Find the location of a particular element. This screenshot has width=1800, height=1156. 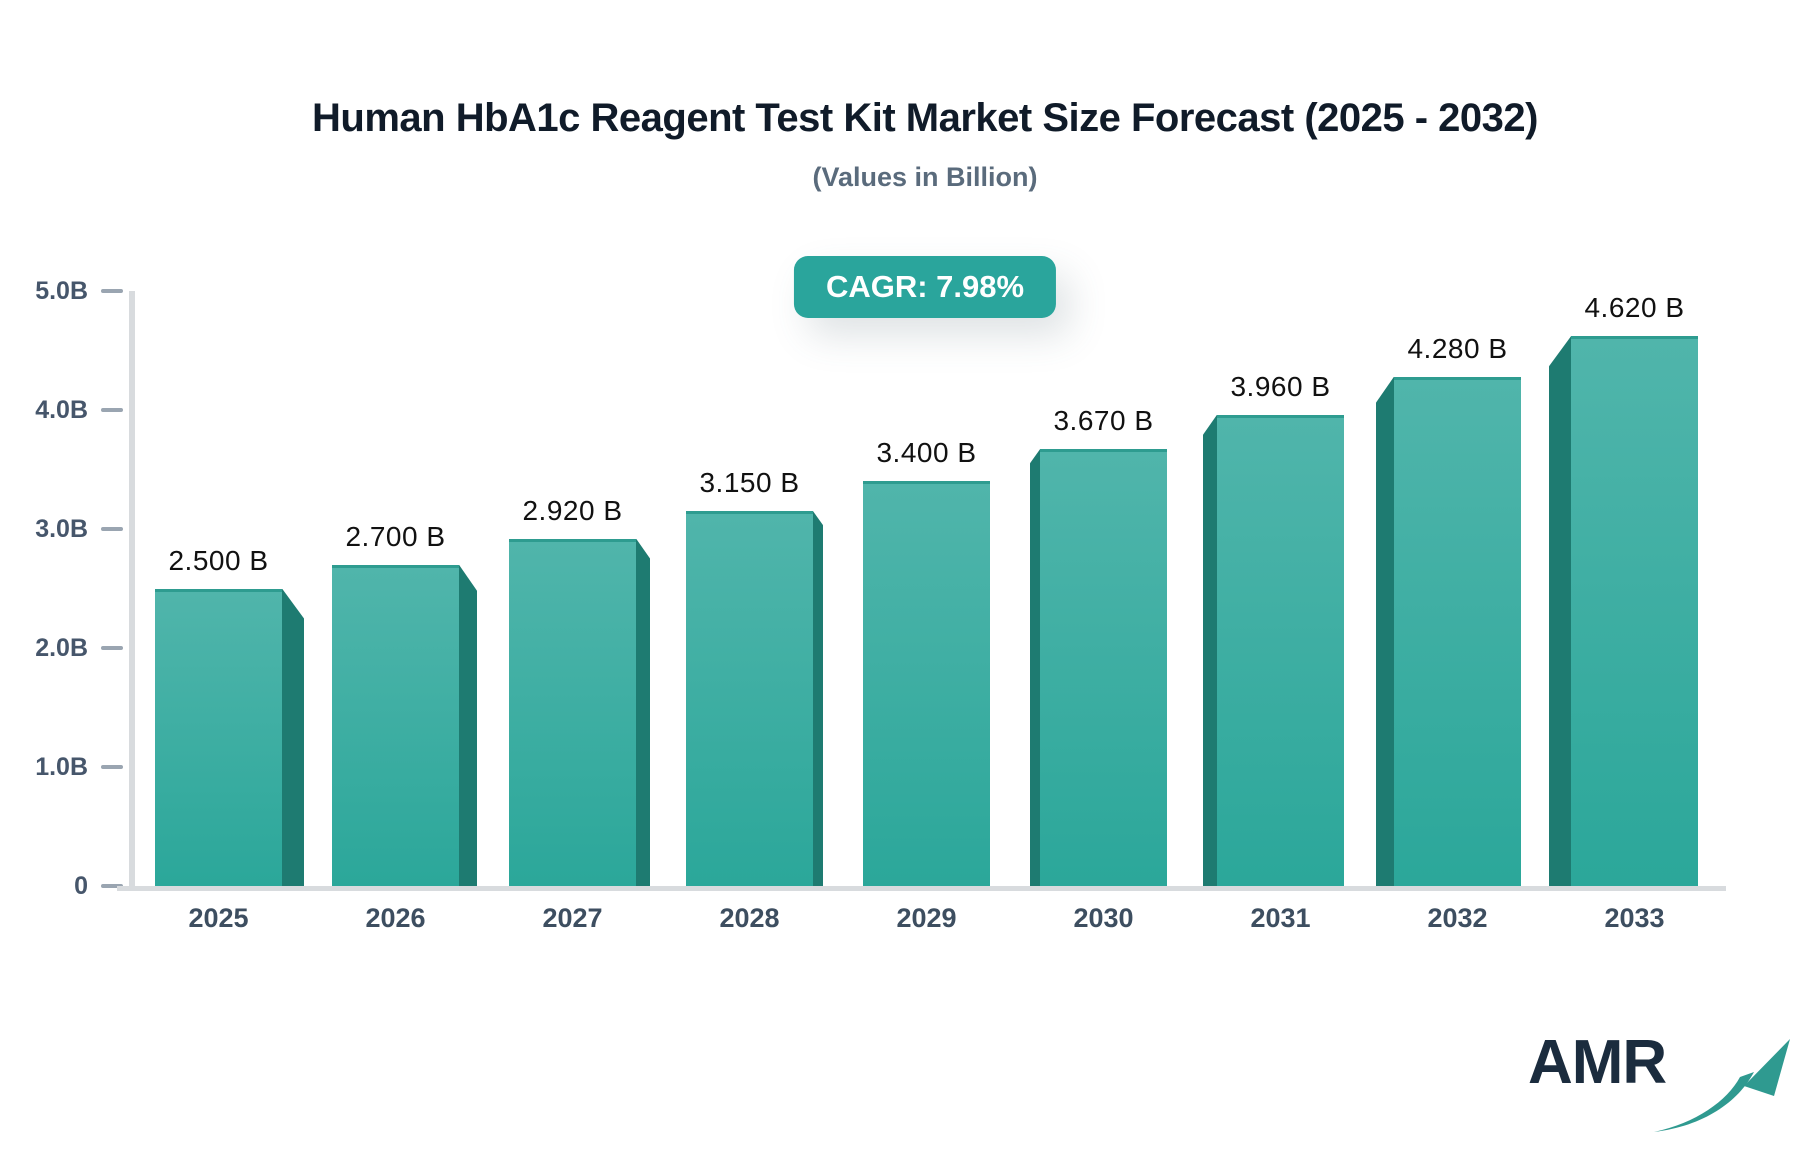

bar-2030 is located at coordinates (1103, 667).